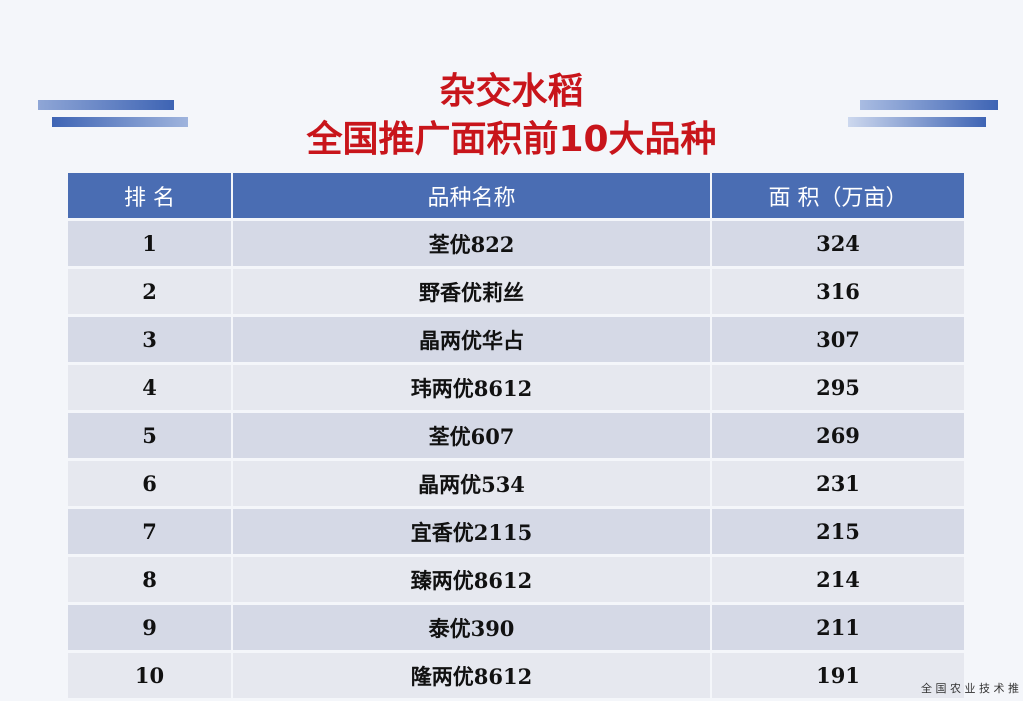 The image size is (1023, 701). Describe the element at coordinates (150, 387) in the screenshot. I see `table-cell: 4` at that location.